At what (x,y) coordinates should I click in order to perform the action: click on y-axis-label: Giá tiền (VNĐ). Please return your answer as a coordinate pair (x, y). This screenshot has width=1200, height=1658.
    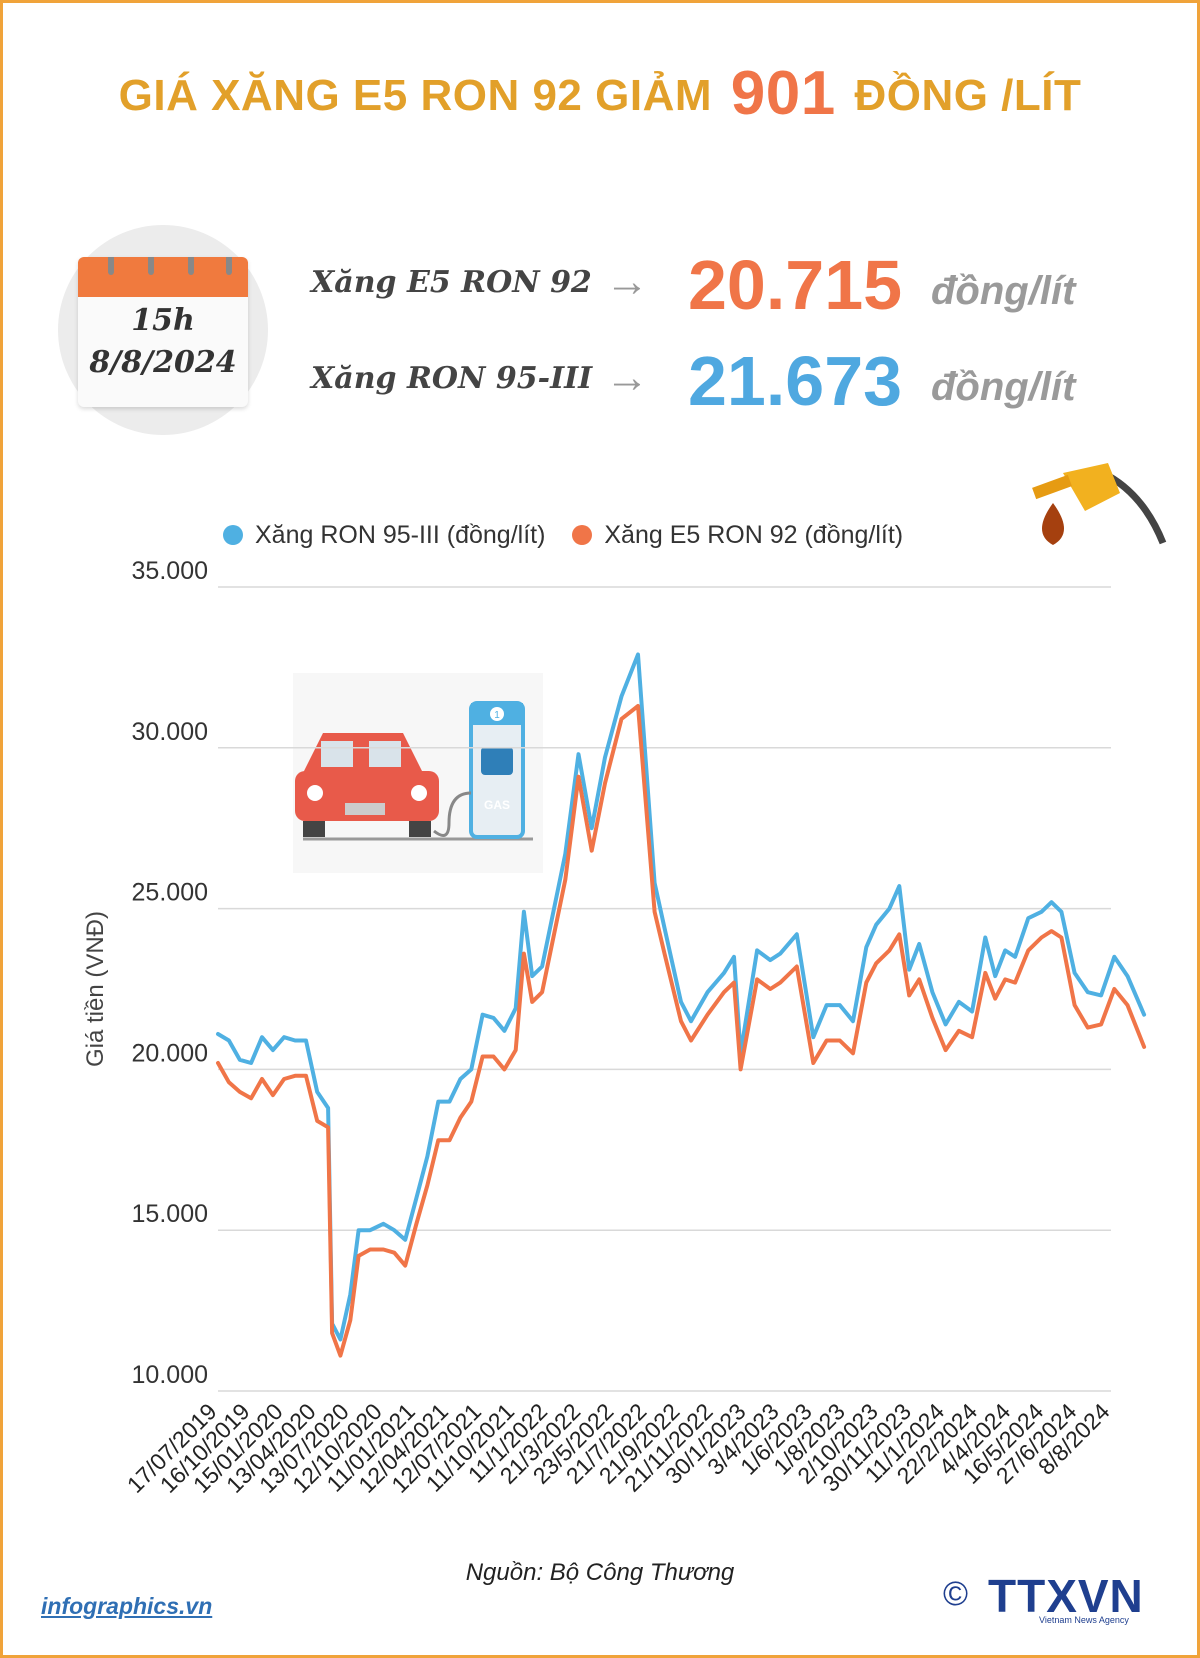
    Looking at the image, I should click on (95, 989).